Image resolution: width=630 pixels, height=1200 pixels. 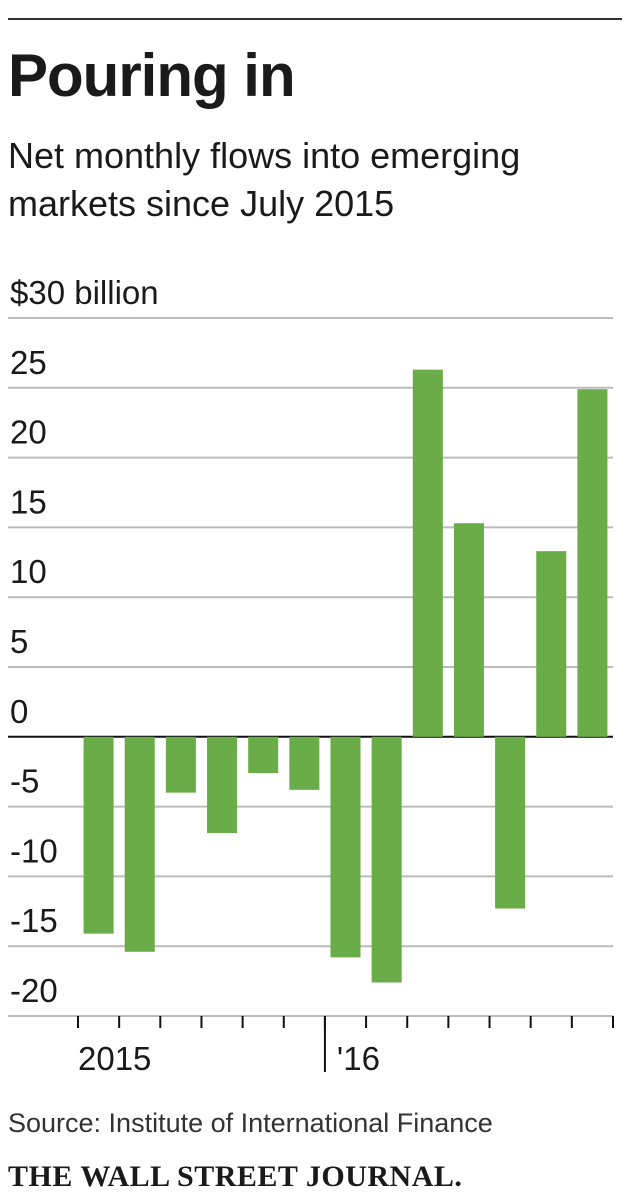 I want to click on x-tick-label: 2015, so click(x=114, y=1058).